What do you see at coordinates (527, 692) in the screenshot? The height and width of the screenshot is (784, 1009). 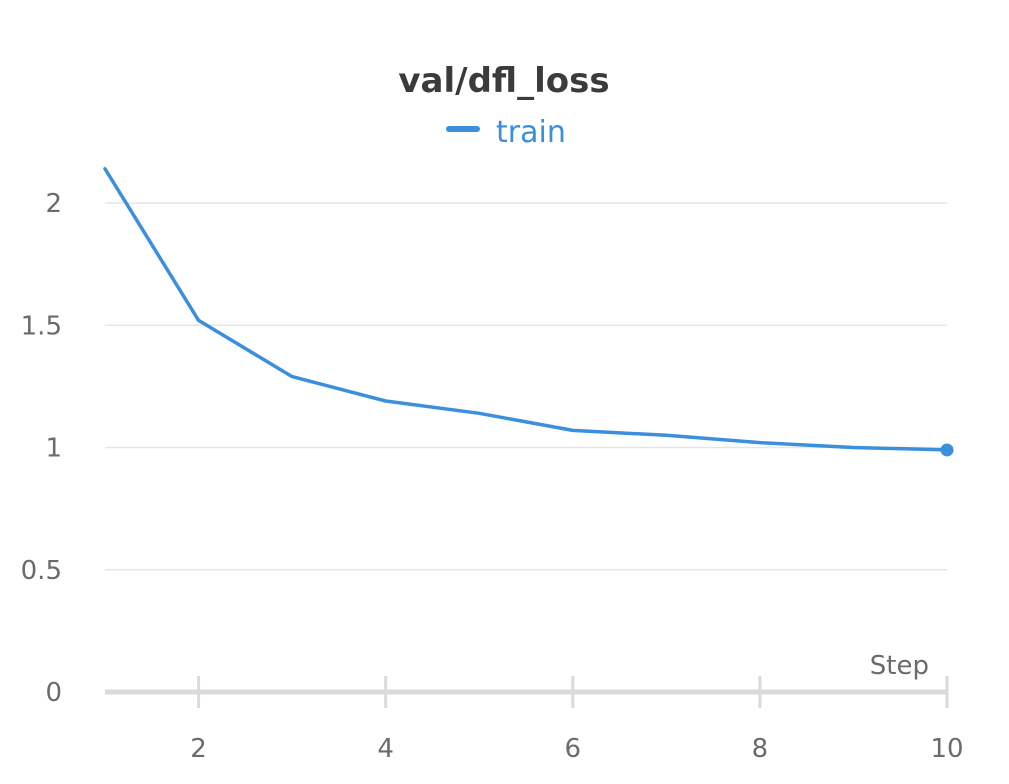 I see `x-axis` at bounding box center [527, 692].